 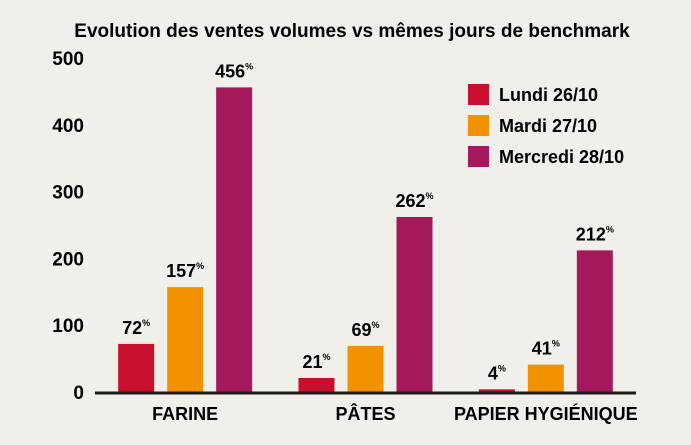 I want to click on data-label: 4%, so click(x=497, y=373).